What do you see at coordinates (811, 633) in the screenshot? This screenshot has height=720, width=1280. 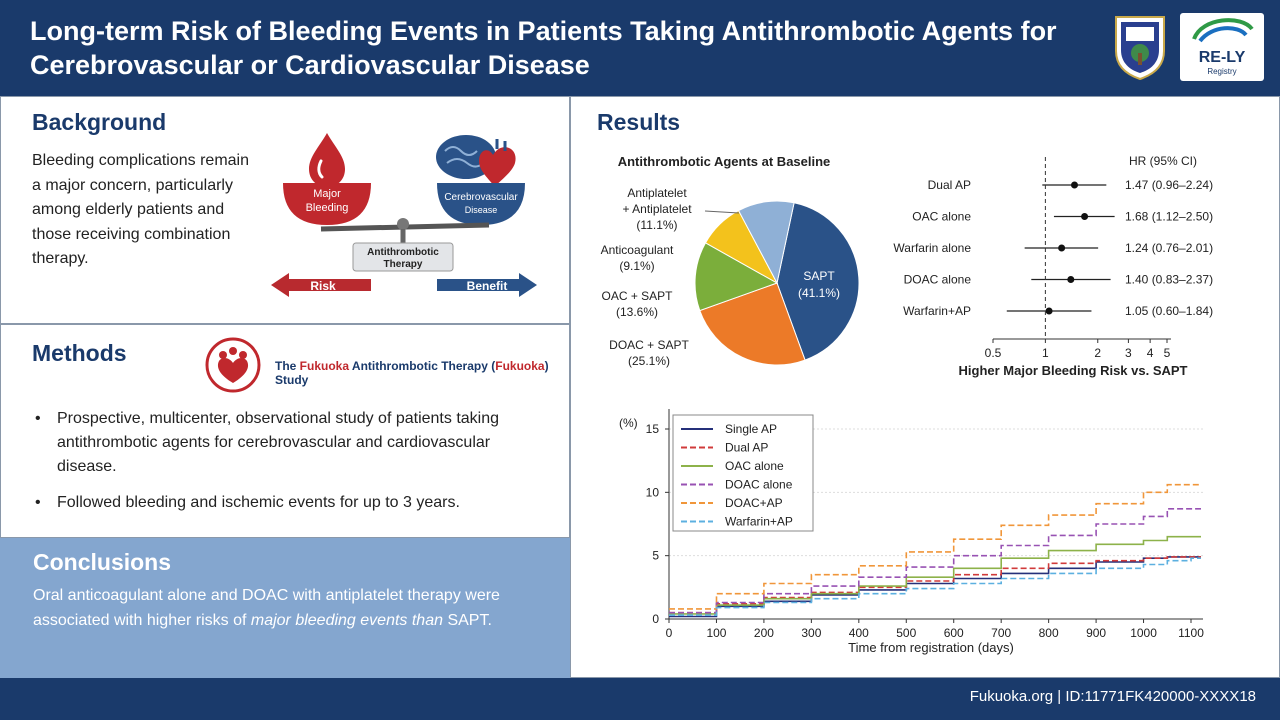 I see `km-x-tick-label: 300` at bounding box center [811, 633].